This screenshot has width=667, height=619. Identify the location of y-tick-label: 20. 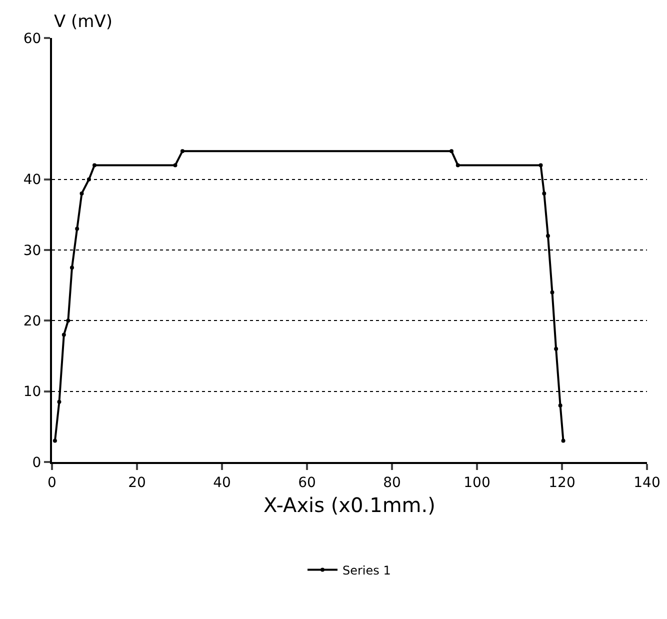
(32, 322).